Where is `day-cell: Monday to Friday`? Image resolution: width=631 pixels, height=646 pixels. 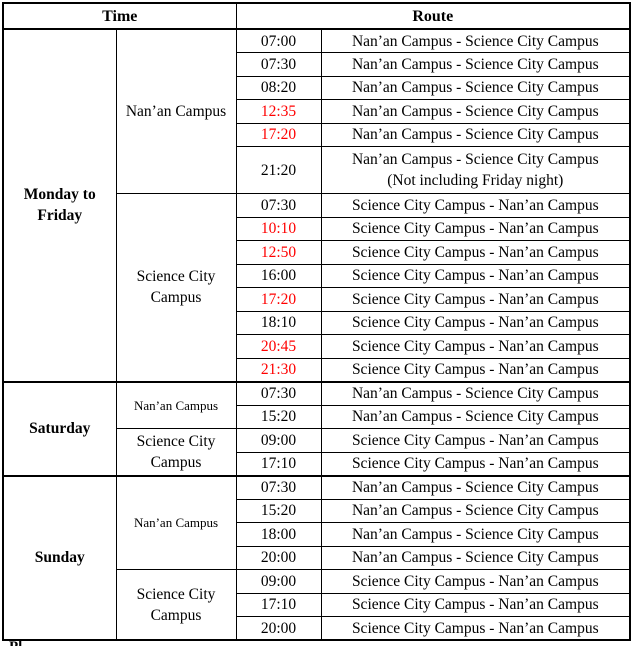 day-cell: Monday to Friday is located at coordinates (59, 205).